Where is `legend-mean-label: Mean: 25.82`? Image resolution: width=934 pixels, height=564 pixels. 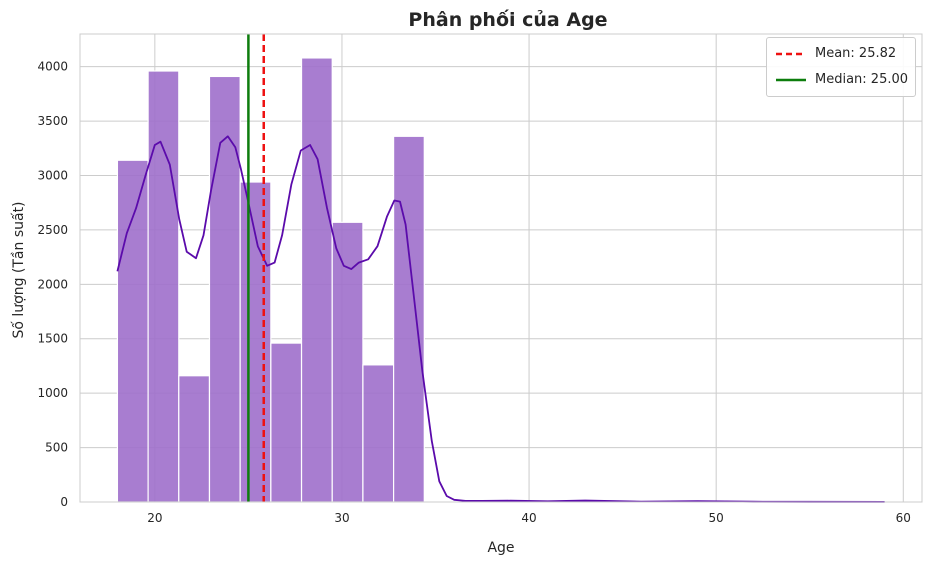 legend-mean-label: Mean: 25.82 is located at coordinates (856, 53).